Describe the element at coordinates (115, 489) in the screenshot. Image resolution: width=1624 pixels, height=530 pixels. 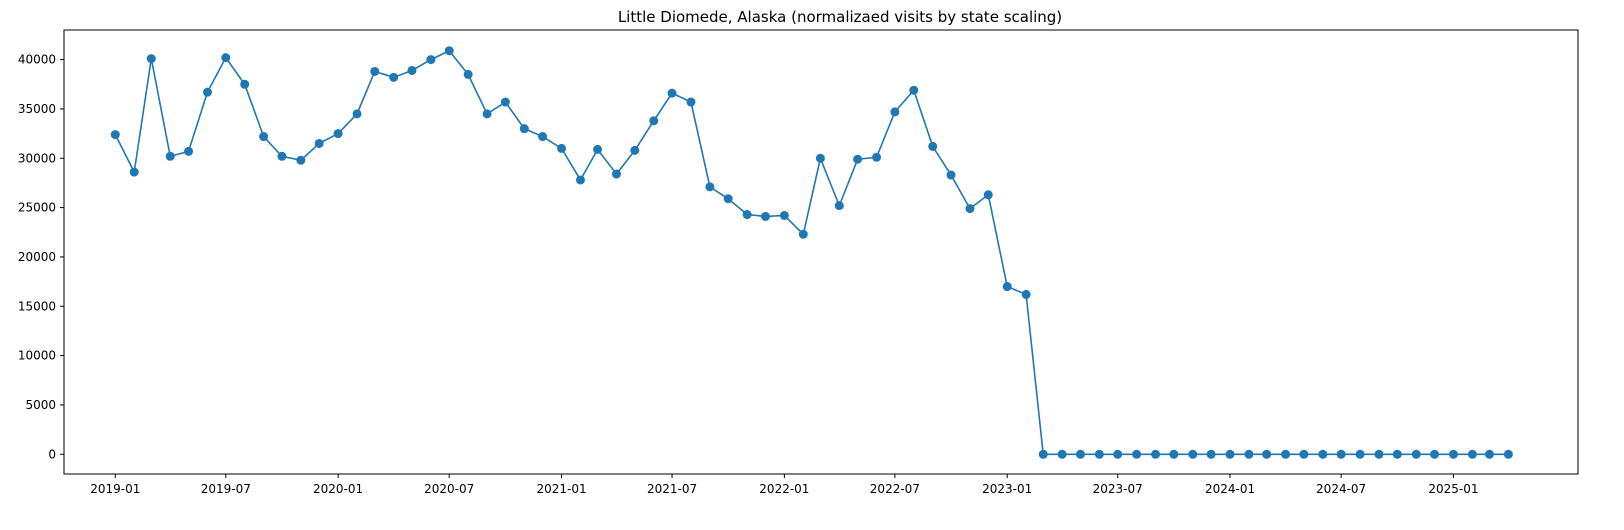
I see `x-tick-label: 2019-01` at that location.